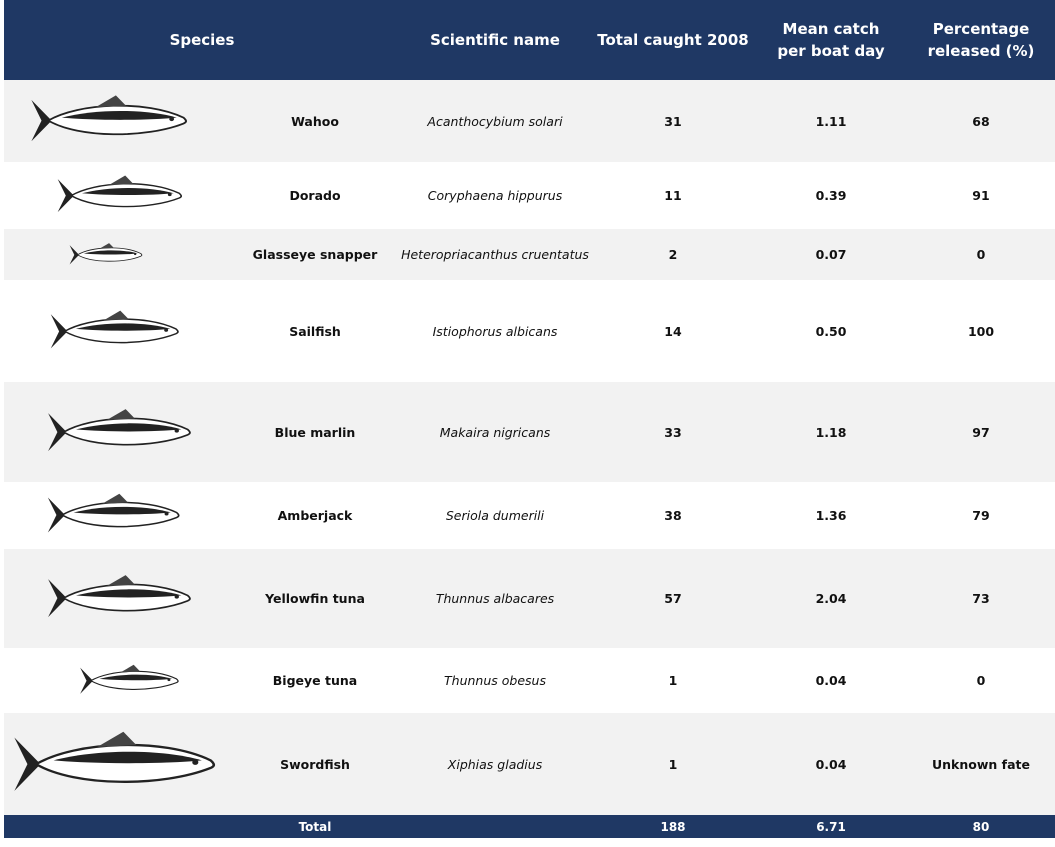 The height and width of the screenshot is (847, 1055). What do you see at coordinates (831, 331) in the screenshot?
I see `table-cell: 0.50` at bounding box center [831, 331].